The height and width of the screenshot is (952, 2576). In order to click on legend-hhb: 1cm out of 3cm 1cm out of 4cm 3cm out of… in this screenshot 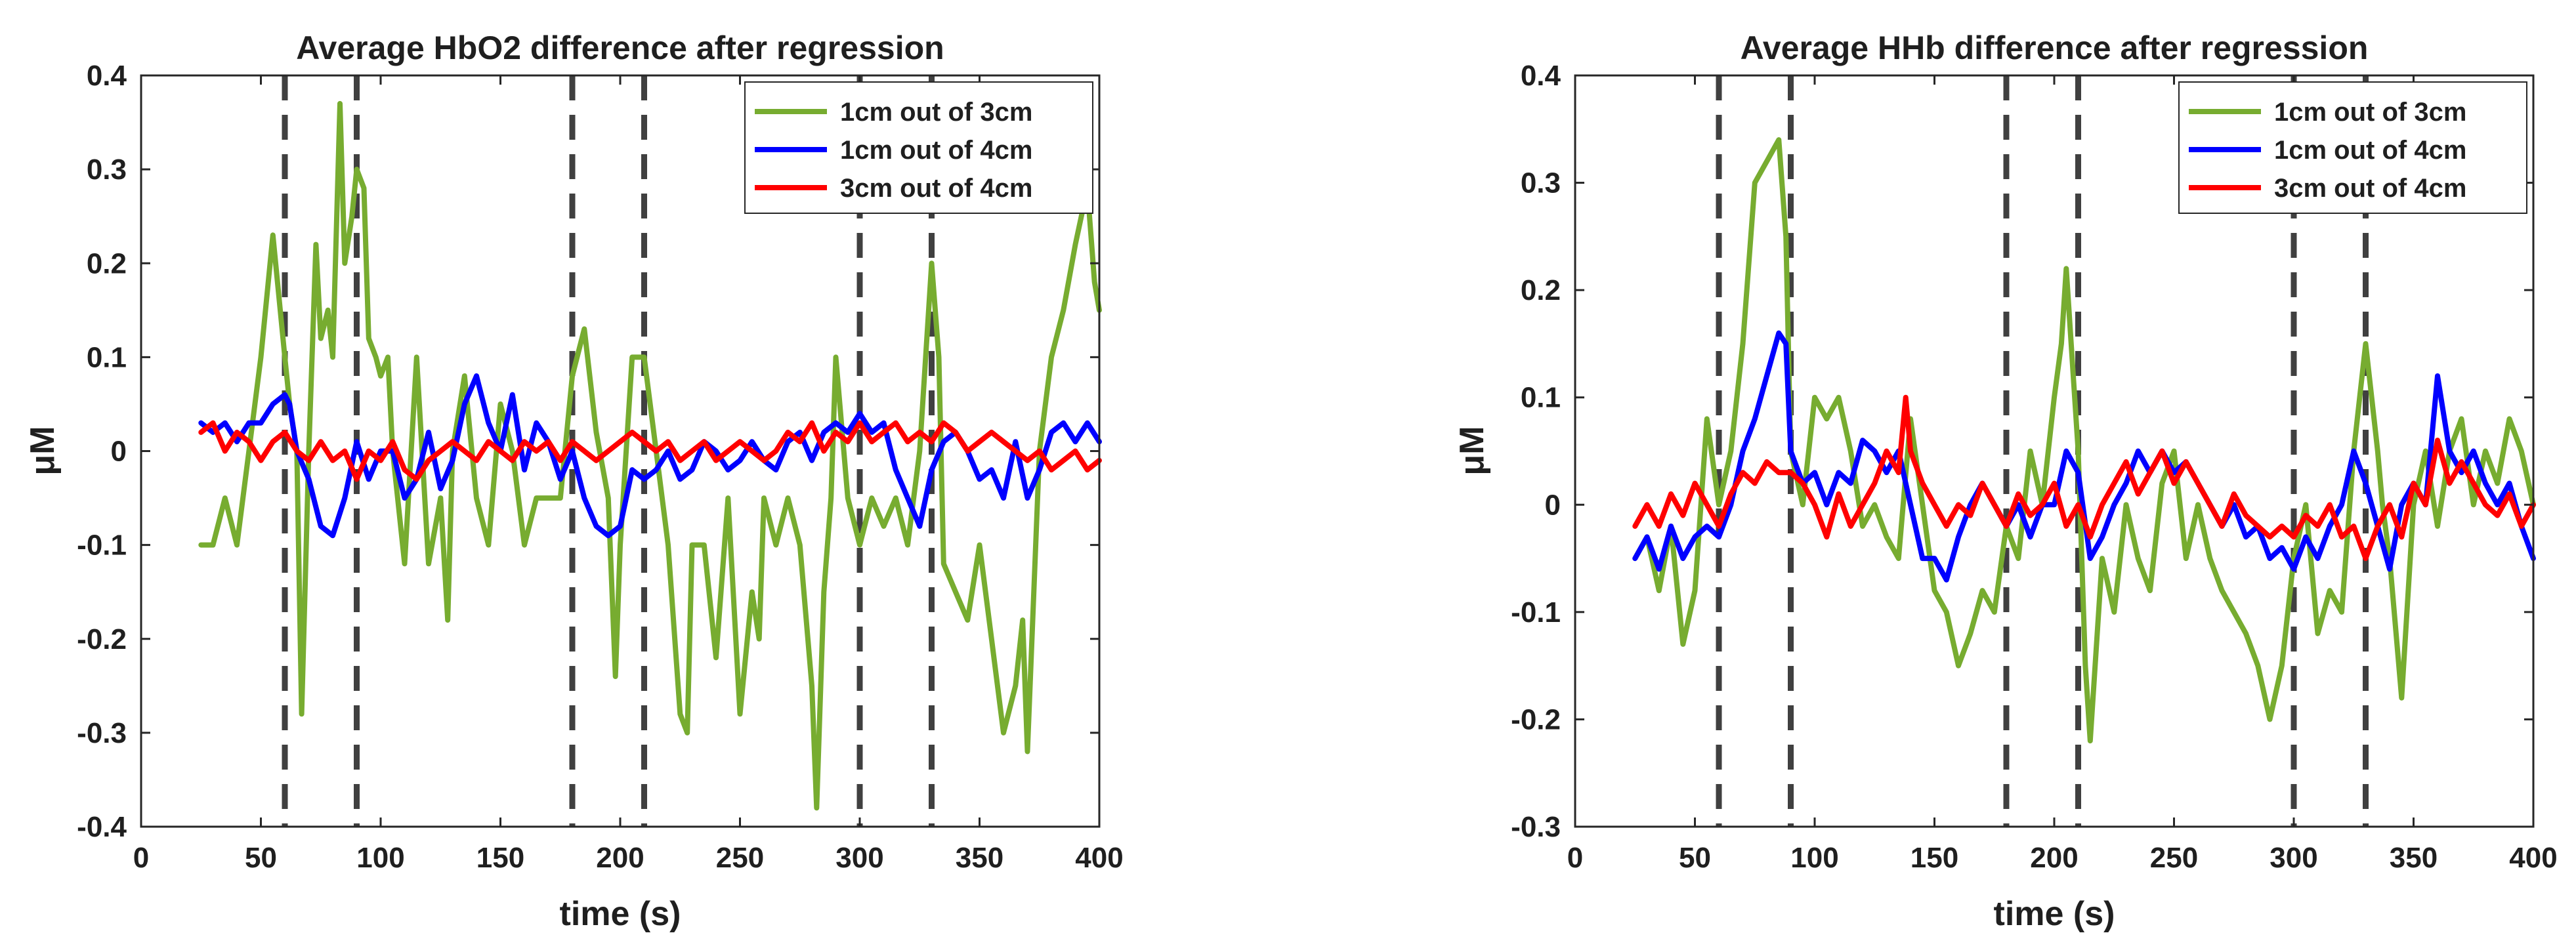, I will do `click(2352, 147)`.